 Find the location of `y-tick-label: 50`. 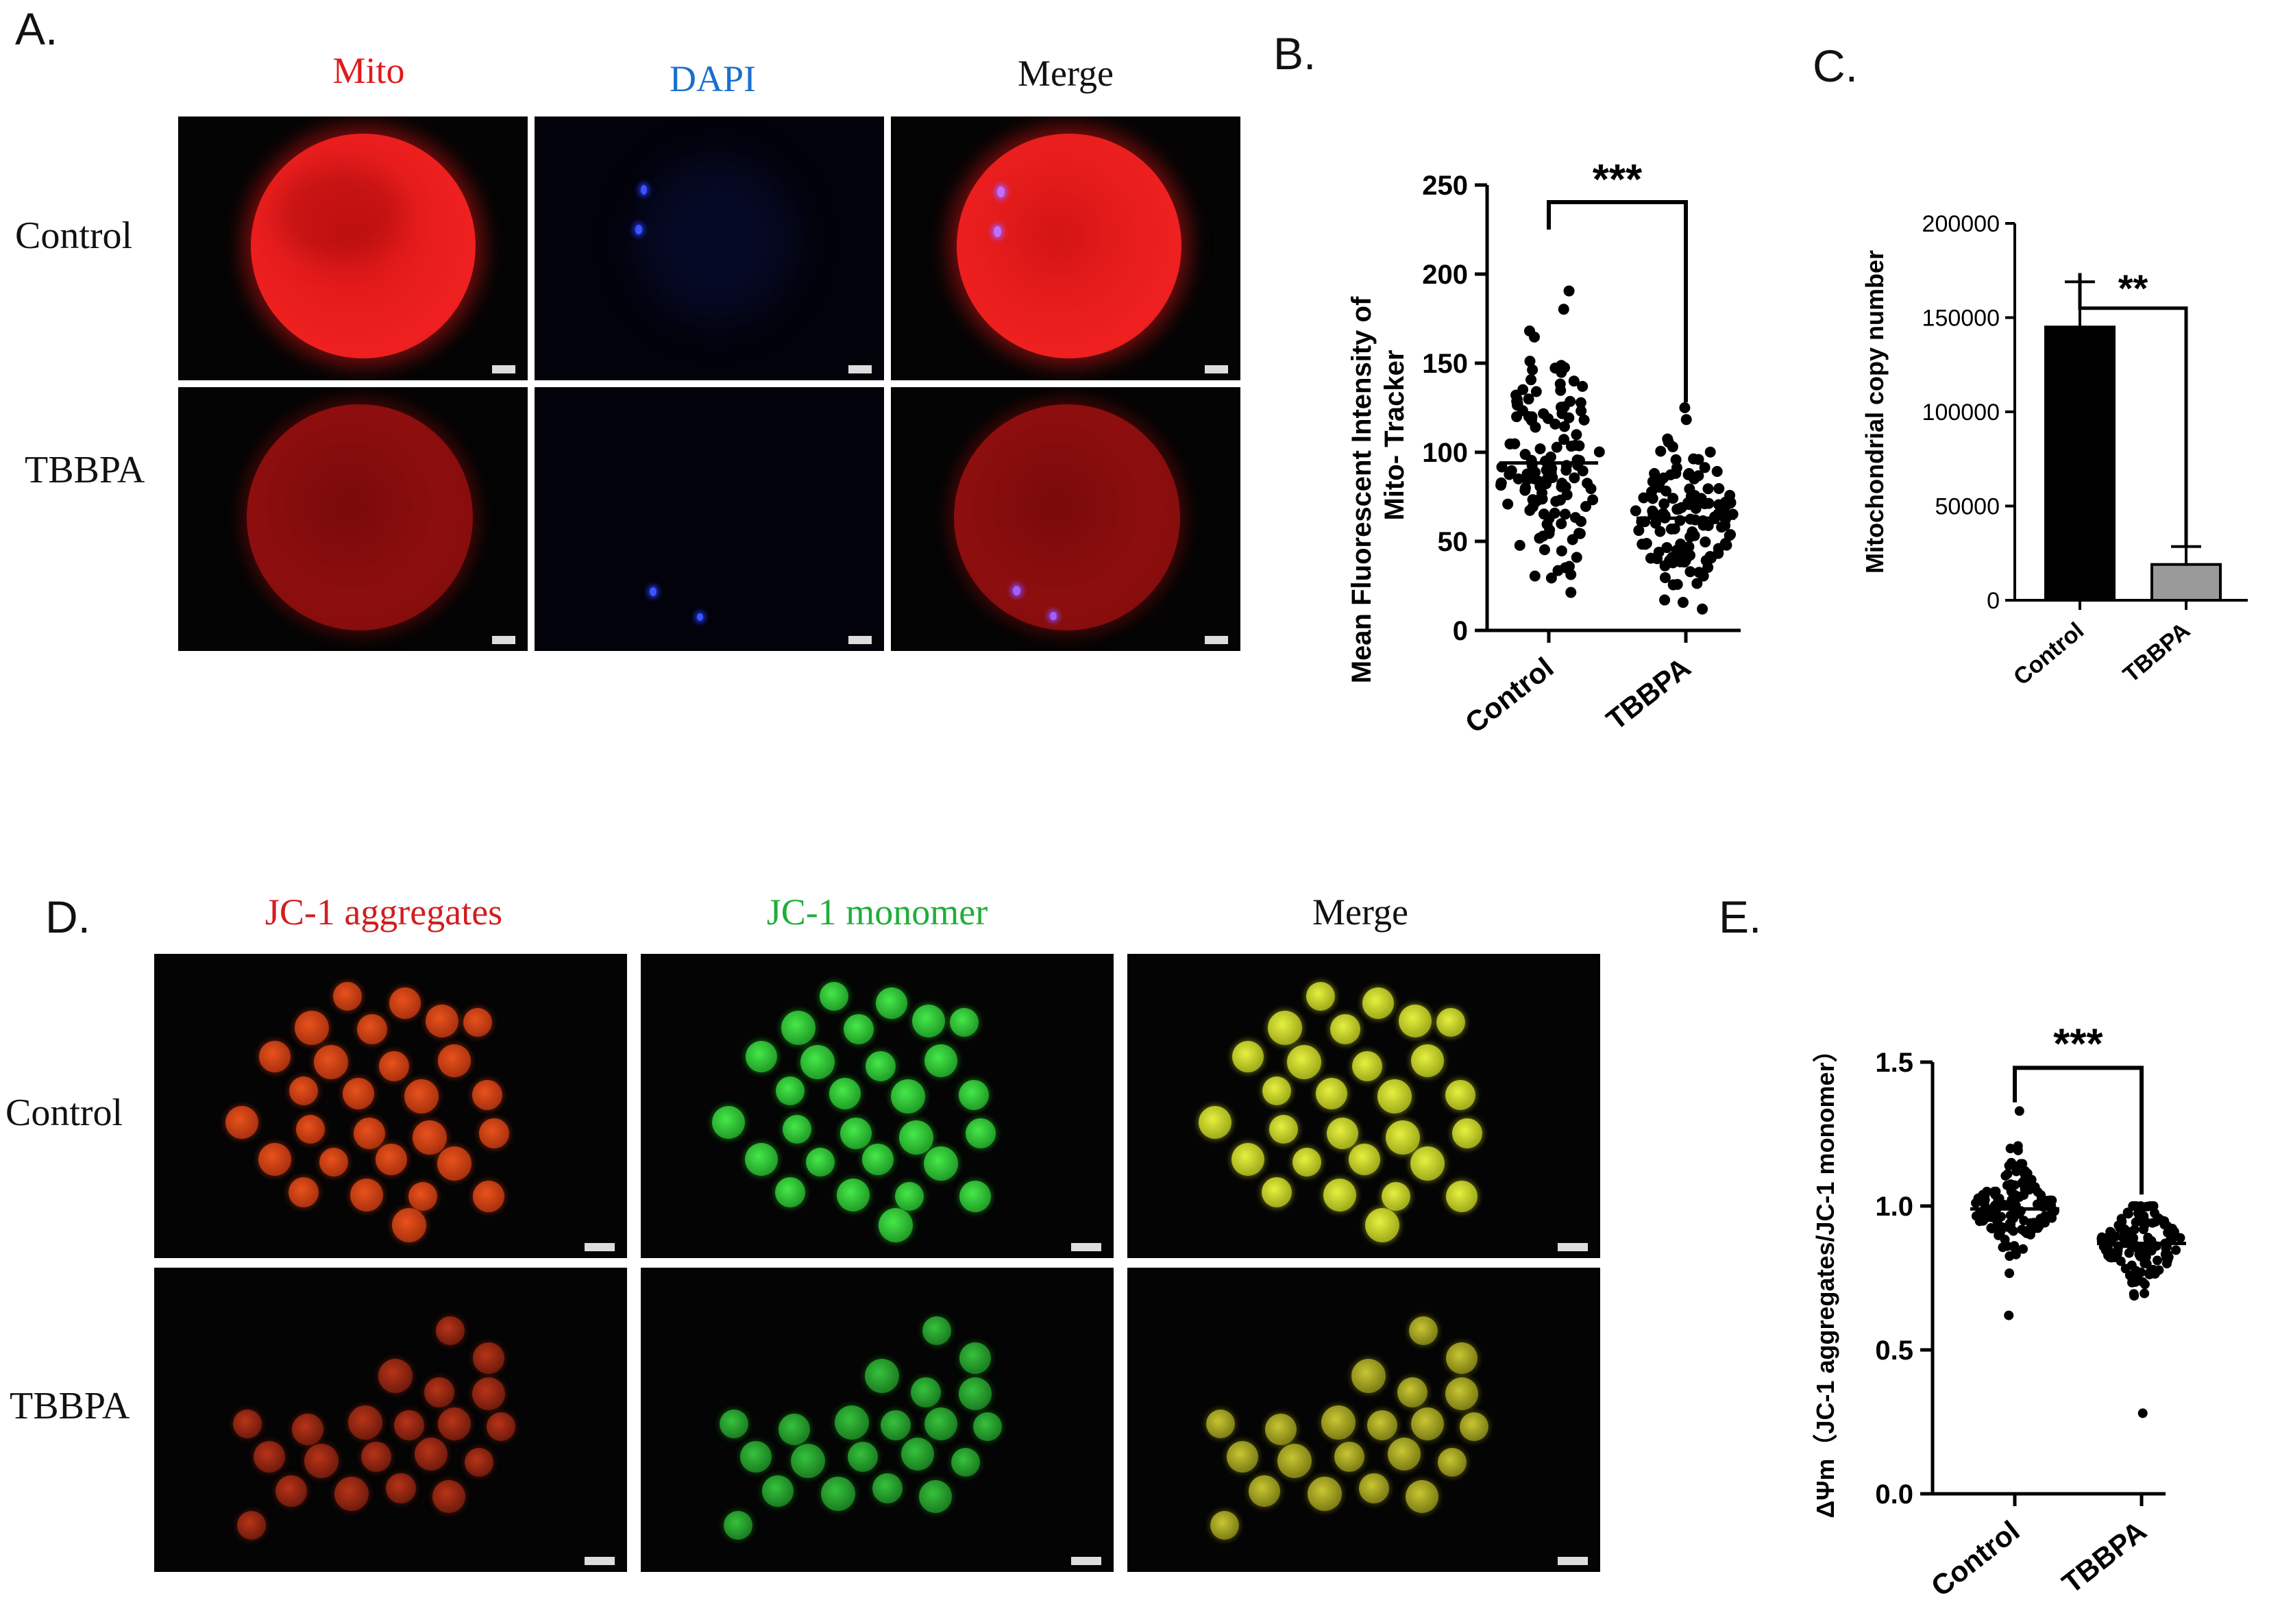

y-tick-label: 50 is located at coordinates (1453, 542).